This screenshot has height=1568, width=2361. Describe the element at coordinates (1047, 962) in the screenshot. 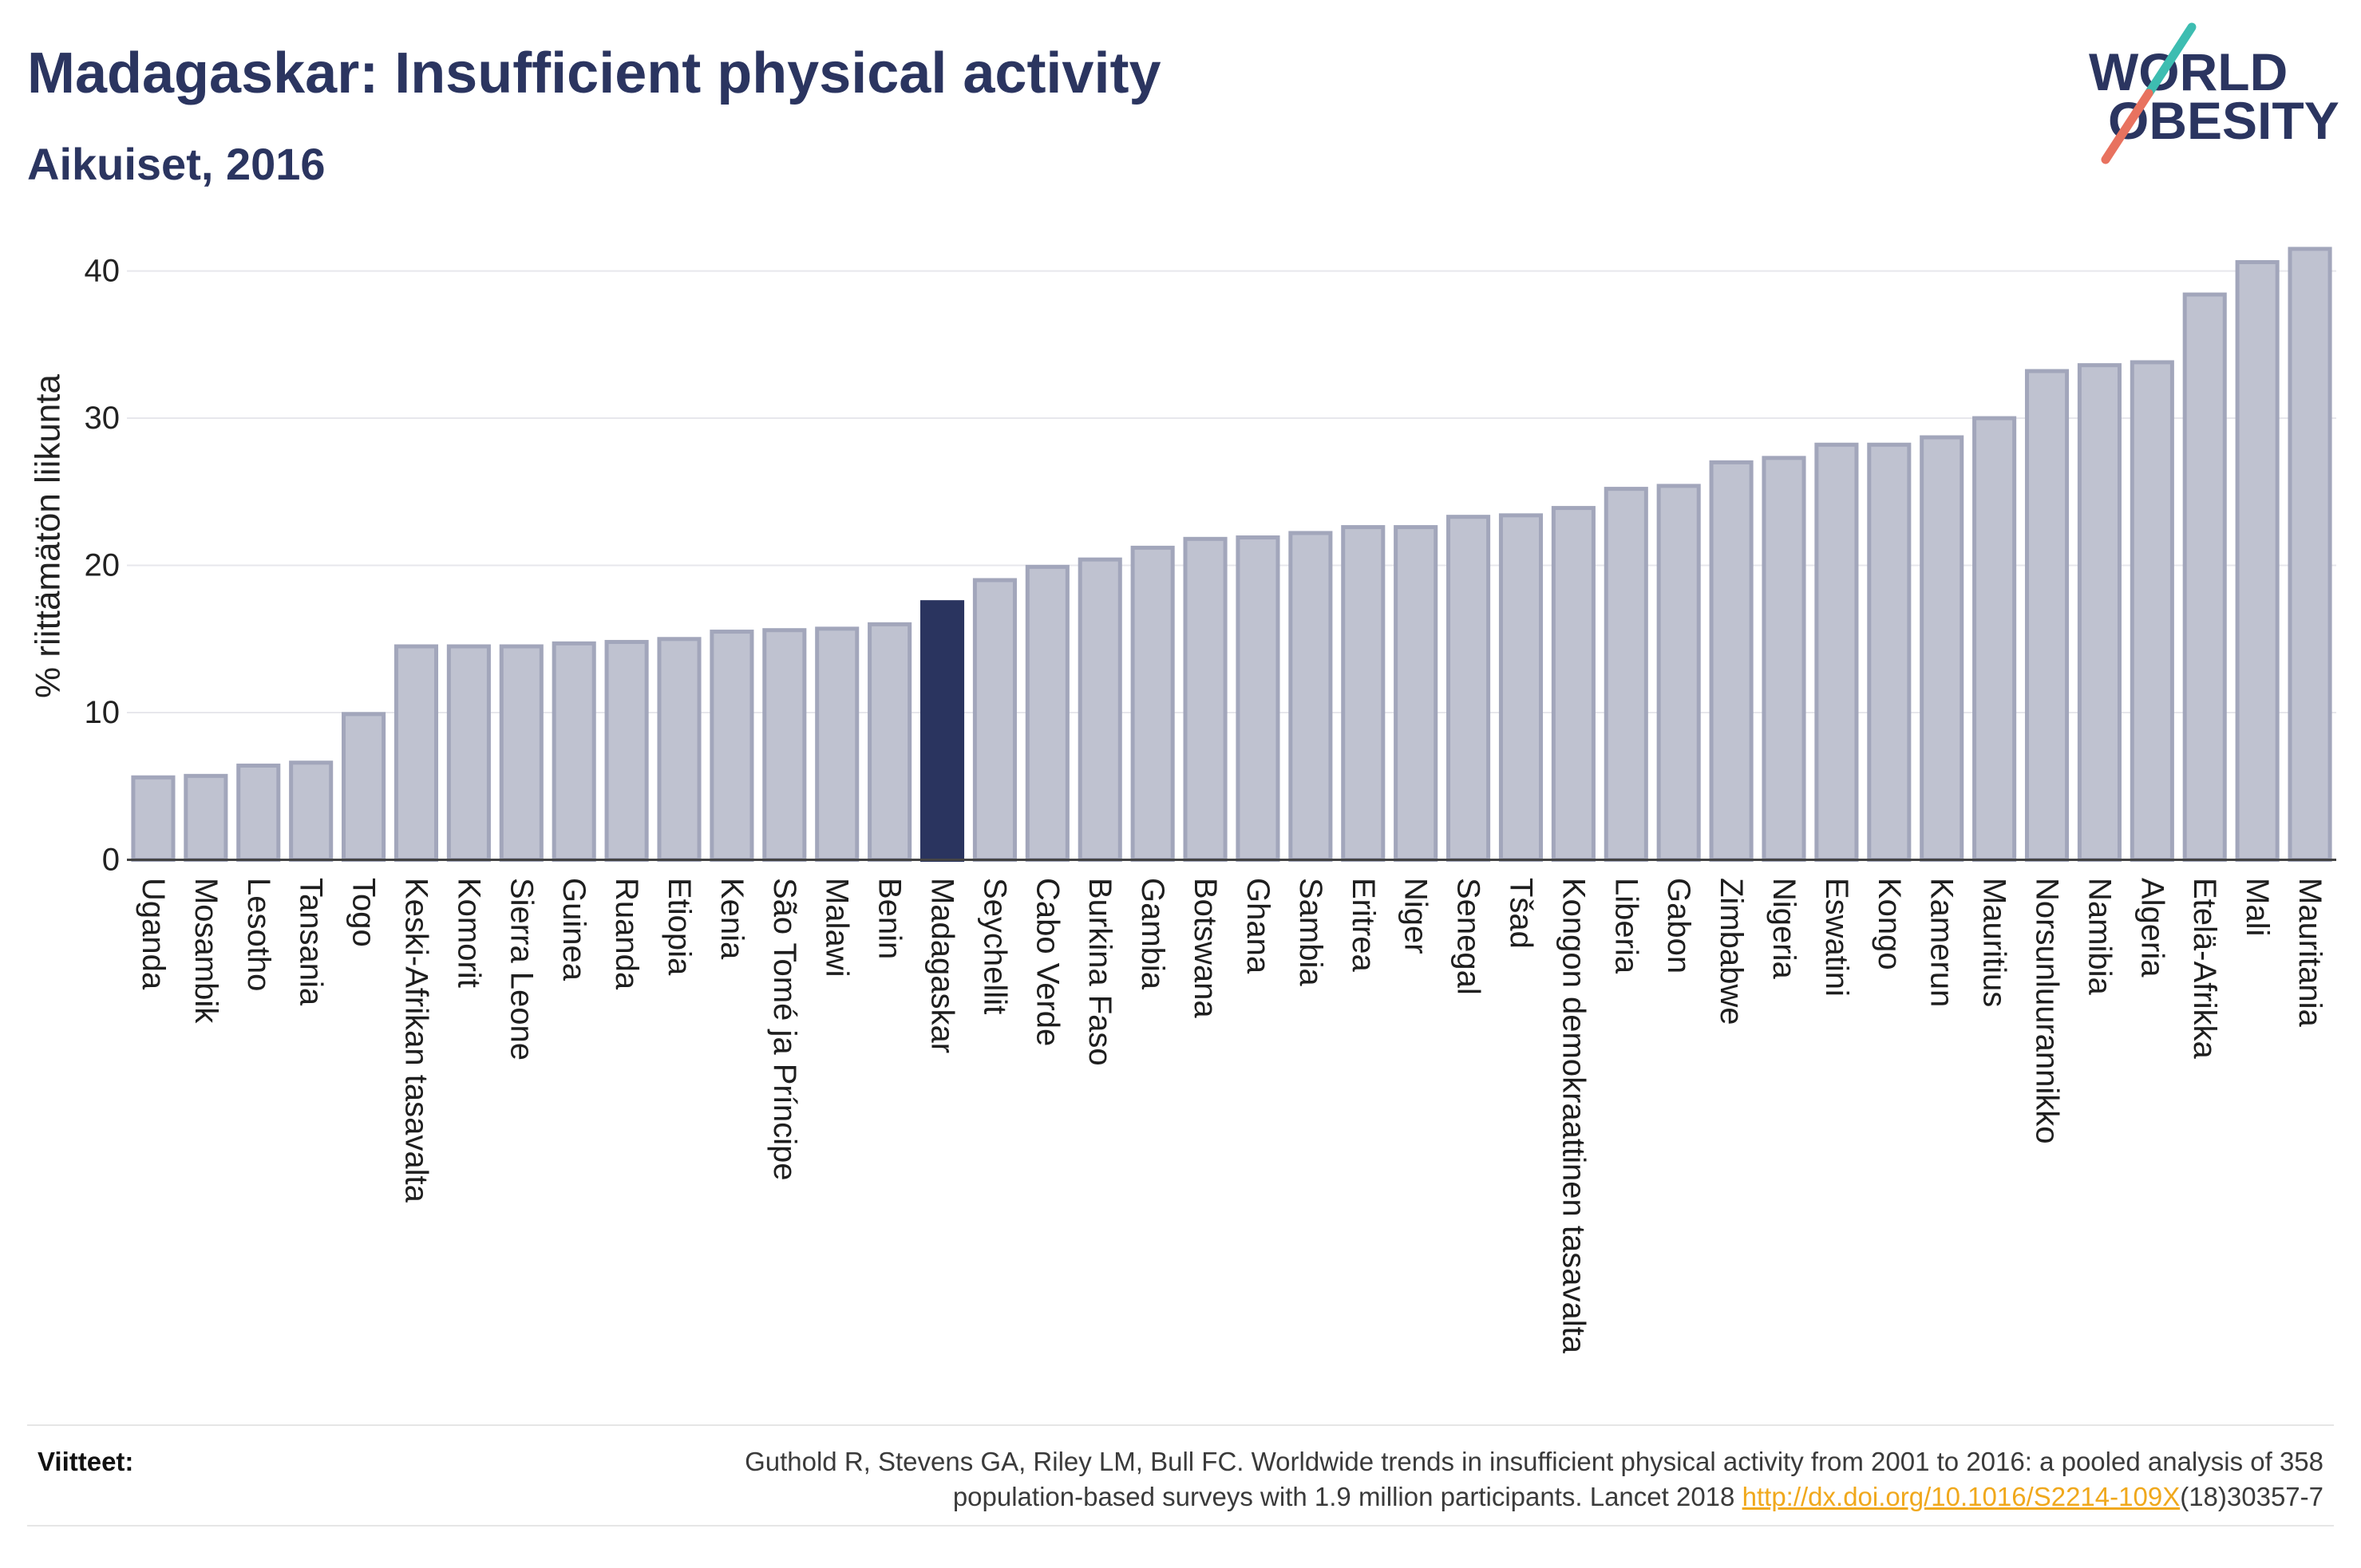

I see `x-tick-label-cabo-verde: Cabo Verde` at that location.